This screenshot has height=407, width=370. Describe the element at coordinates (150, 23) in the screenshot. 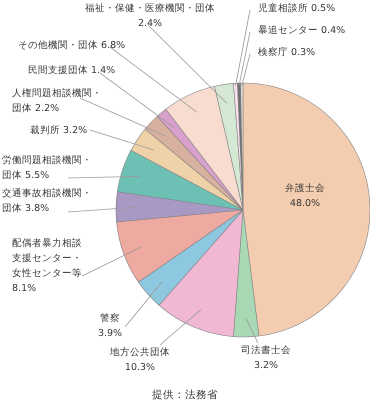

I see `data-label: 2.4%` at that location.